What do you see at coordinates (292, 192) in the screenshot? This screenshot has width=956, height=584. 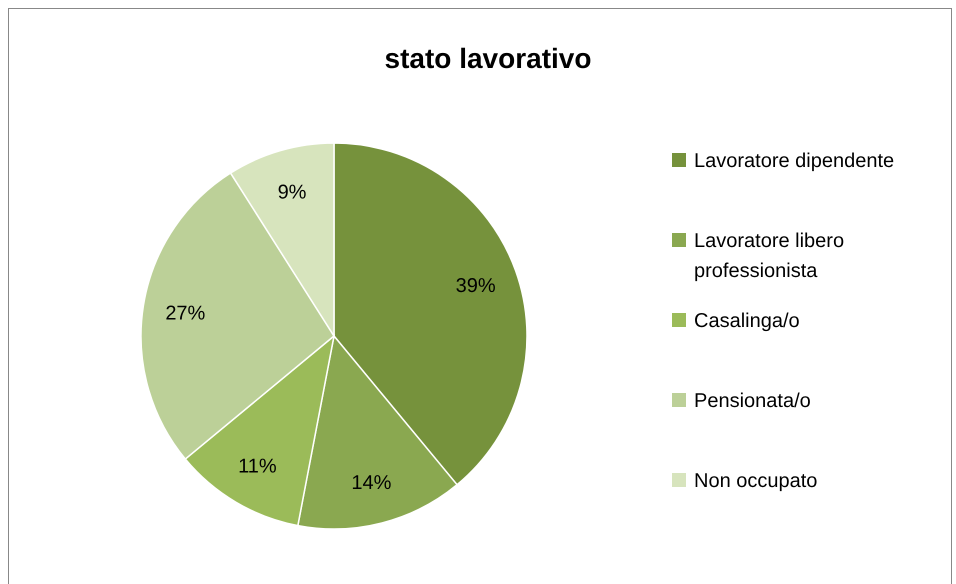 I see `data-label: 9%` at bounding box center [292, 192].